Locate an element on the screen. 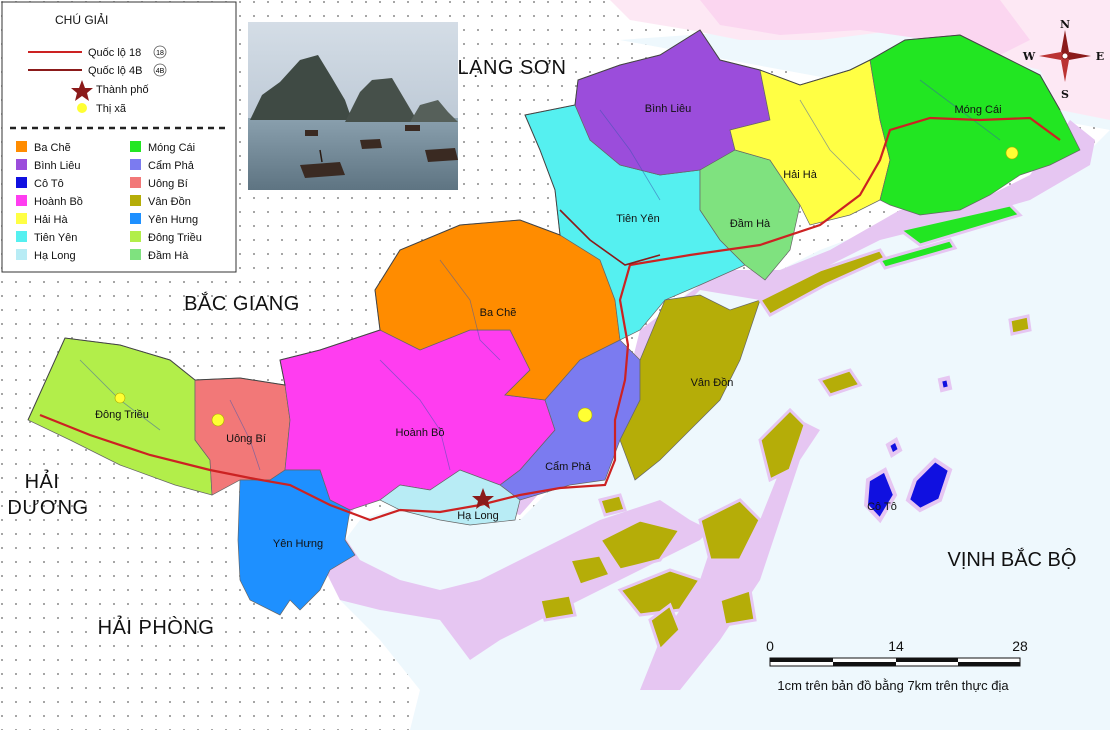 The width and height of the screenshot is (1110, 730). legend-district-label: Hải Hà is located at coordinates (51, 220).